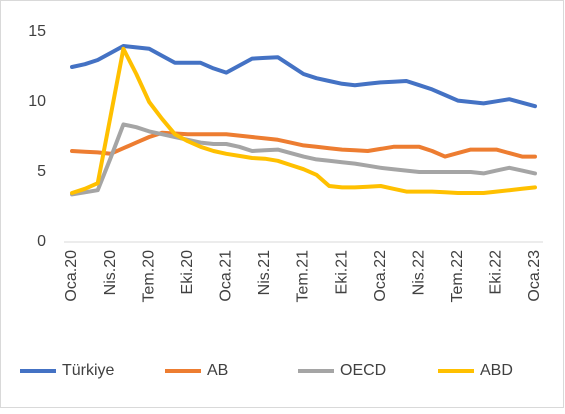 Image resolution: width=565 pixels, height=414 pixels. What do you see at coordinates (496, 370) in the screenshot?
I see `legend-label: ABD` at bounding box center [496, 370].